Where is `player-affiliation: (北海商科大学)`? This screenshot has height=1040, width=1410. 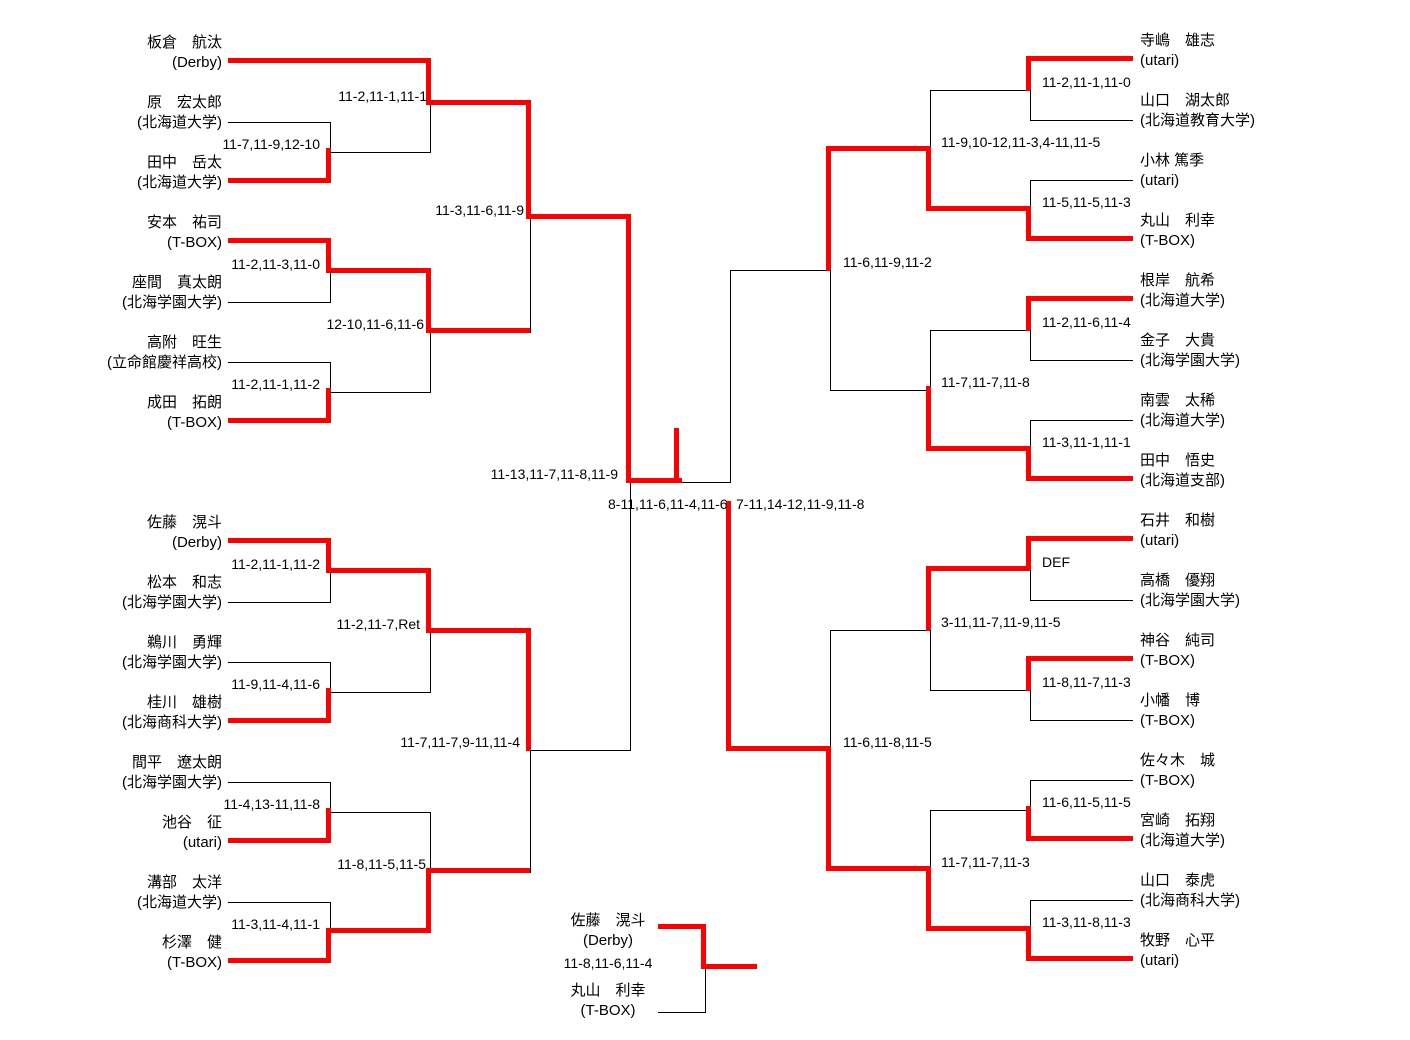 player-affiliation: (北海商科大学) is located at coordinates (1190, 900).